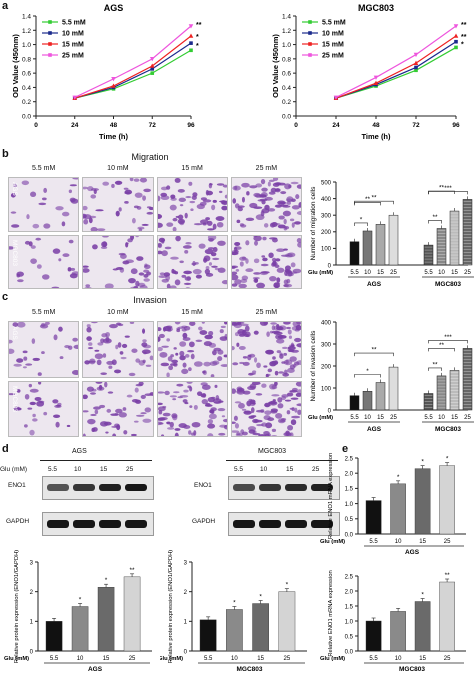  What do you see at coordinates (114, 136) in the screenshot?
I see `x-axis-label: Time (h)` at bounding box center [114, 136].